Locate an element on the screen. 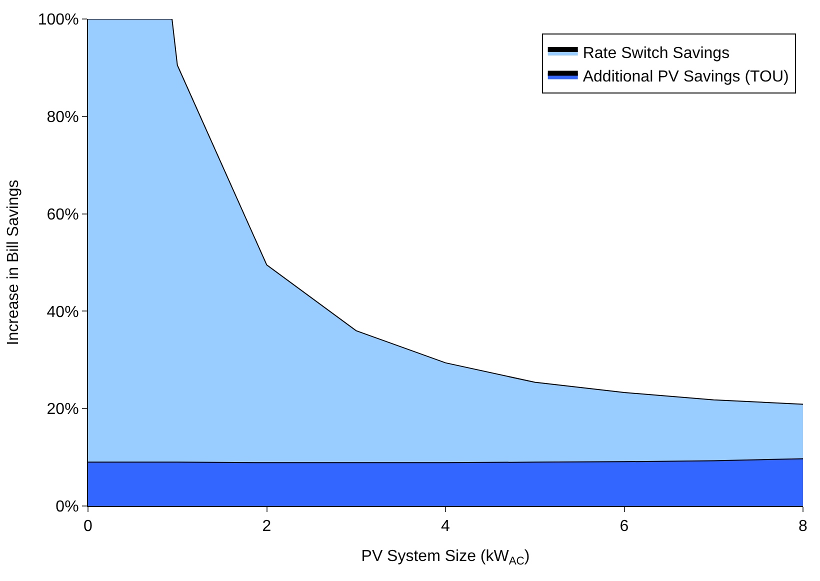 This screenshot has width=820, height=581. y-tick-label: 0% is located at coordinates (67, 507).